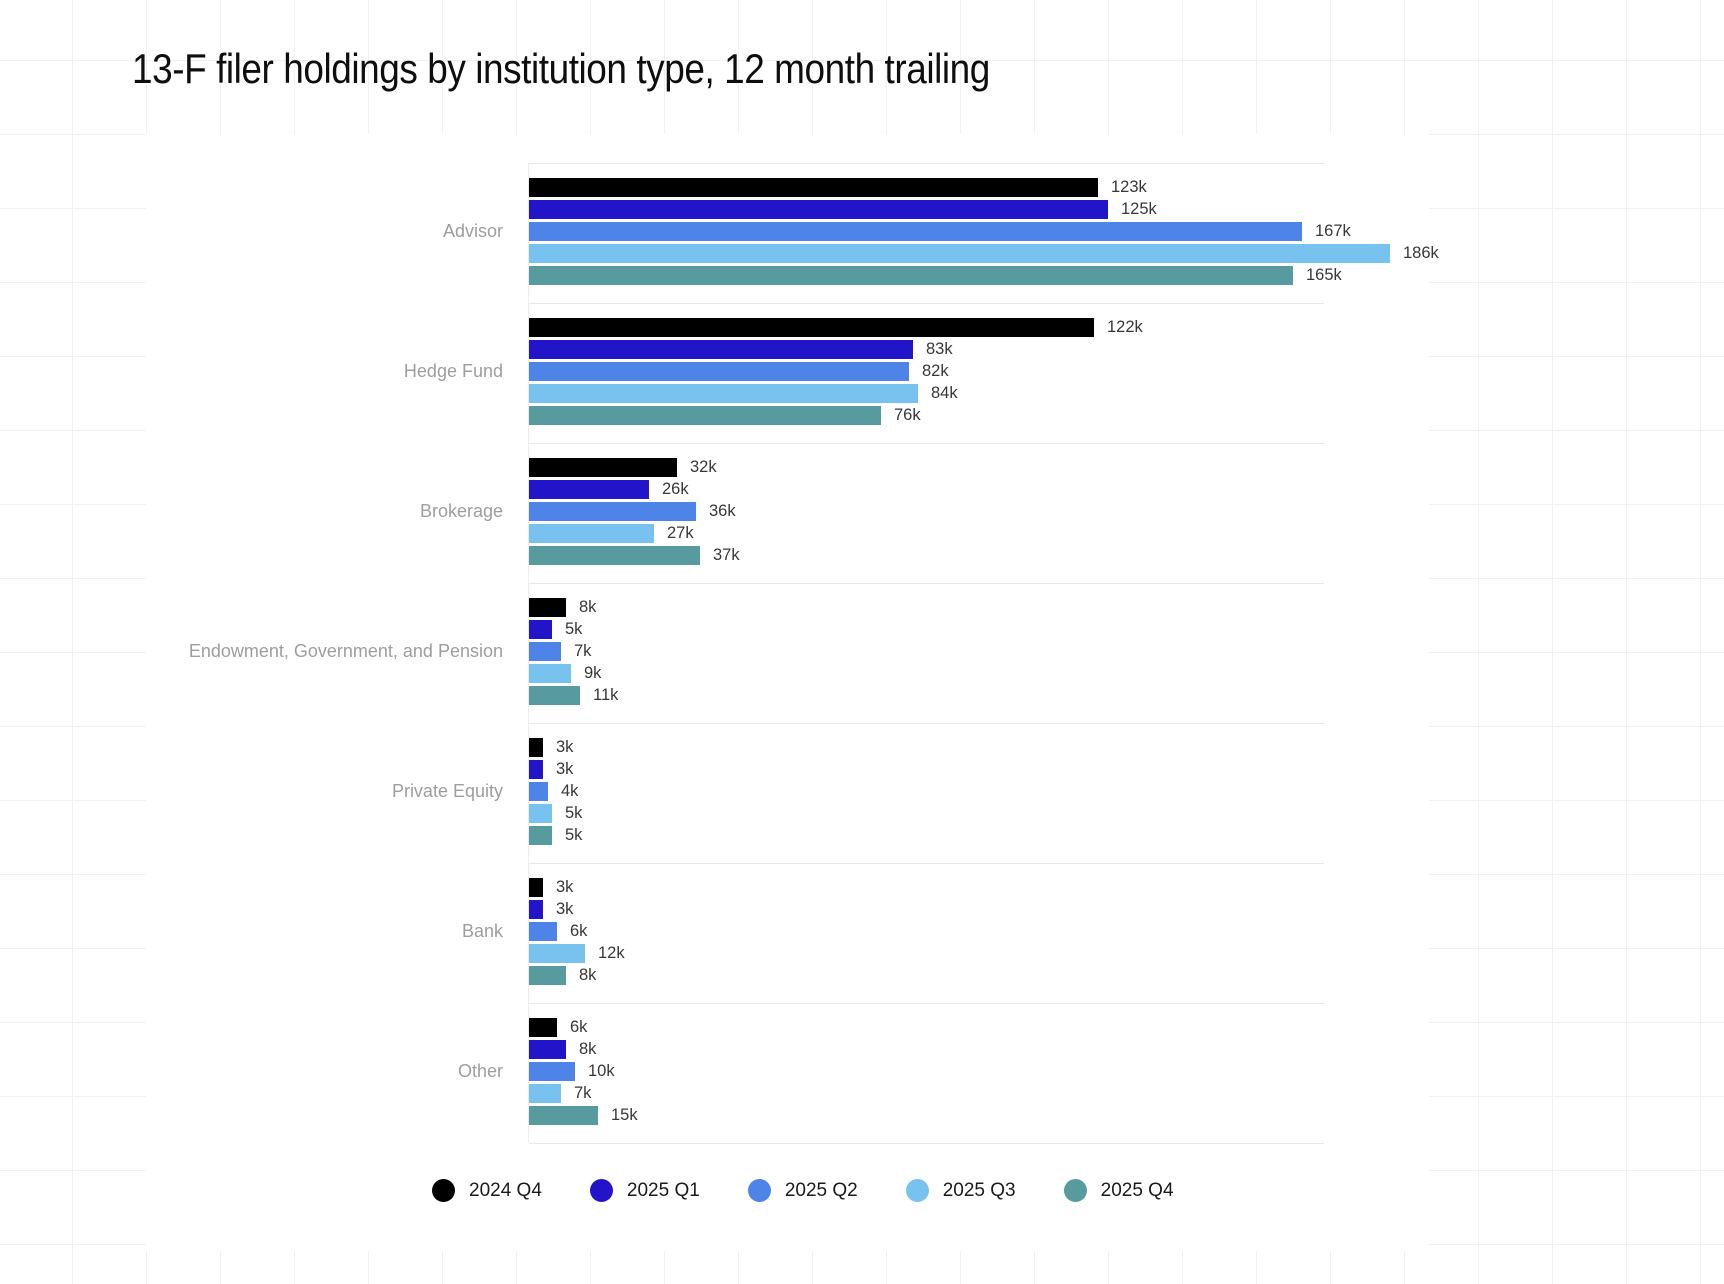 The image size is (1724, 1284). Describe the element at coordinates (722, 511) in the screenshot. I see `bar-value-label: 36k` at that location.